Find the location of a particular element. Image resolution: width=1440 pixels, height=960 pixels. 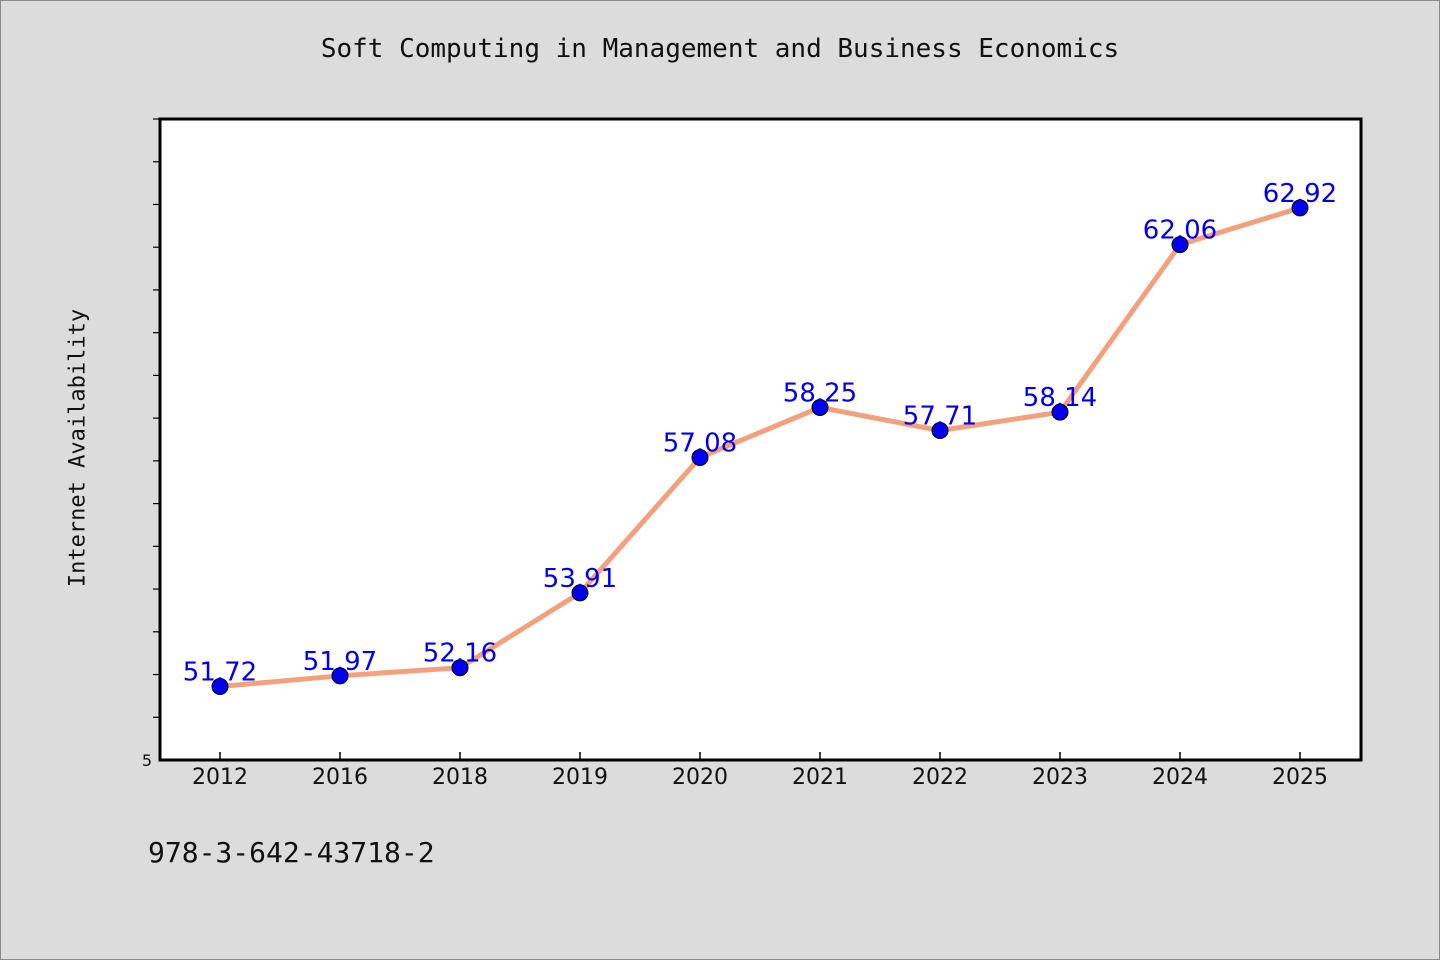

x-tick-label: 2021 is located at coordinates (820, 777).